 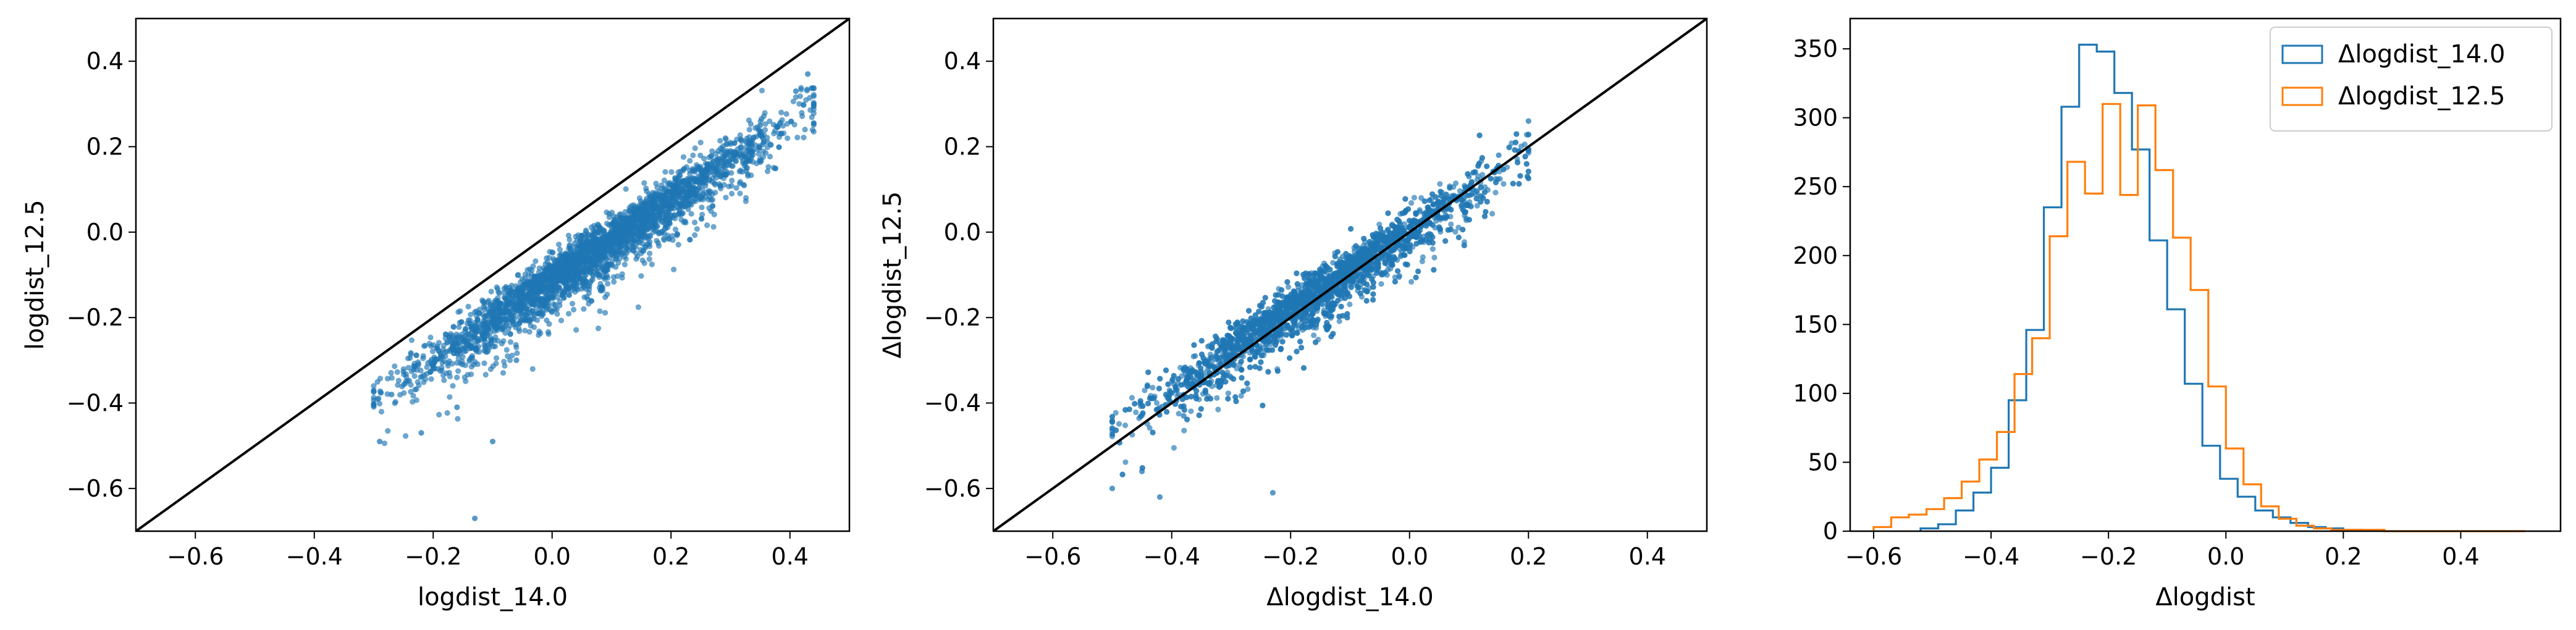 What do you see at coordinates (962, 233) in the screenshot?
I see `y-tick-label: 0.0` at bounding box center [962, 233].